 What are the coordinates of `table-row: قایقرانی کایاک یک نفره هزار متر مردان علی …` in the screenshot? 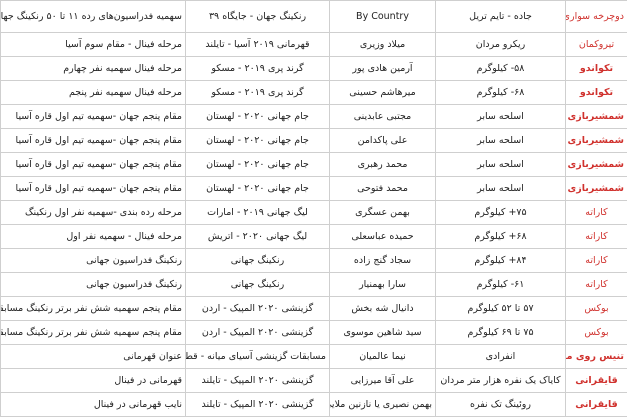 It's located at (313, 380).